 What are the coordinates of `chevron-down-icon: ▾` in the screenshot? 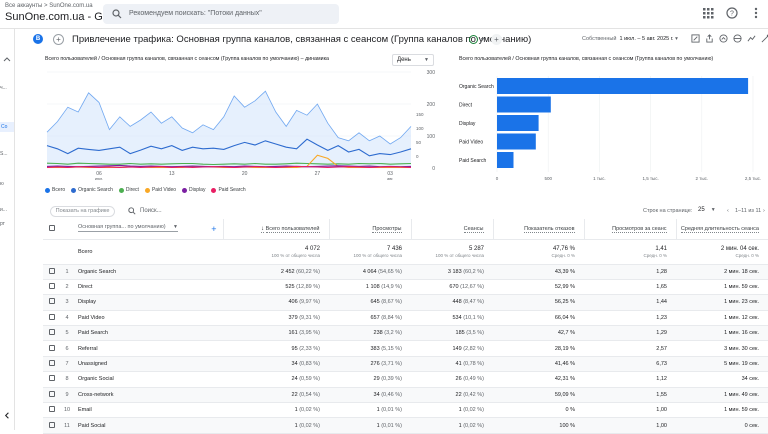 It's located at (483, 40).